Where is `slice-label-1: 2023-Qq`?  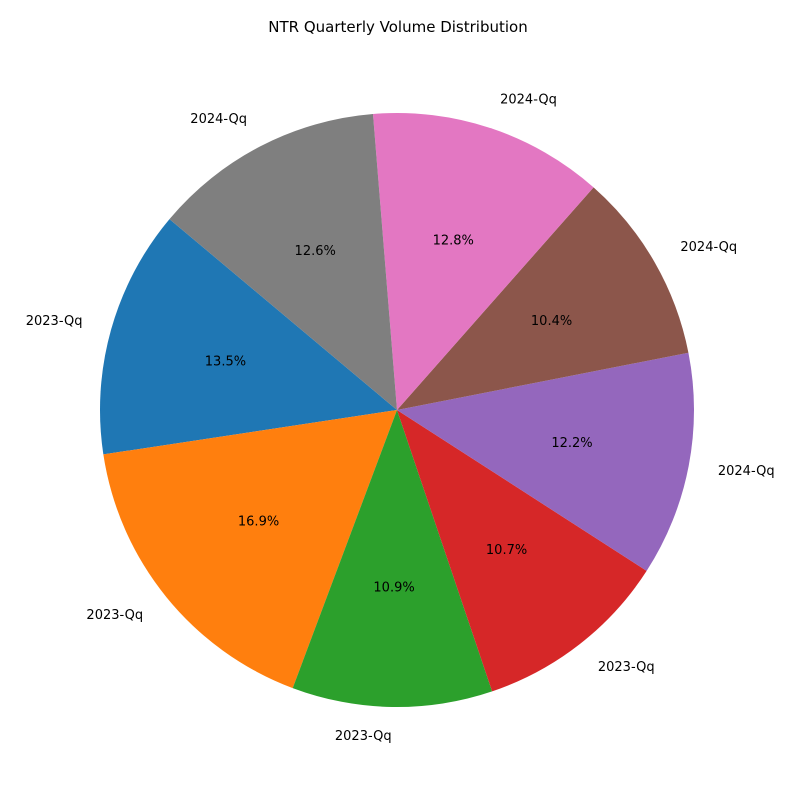 slice-label-1: 2023-Qq is located at coordinates (54, 321).